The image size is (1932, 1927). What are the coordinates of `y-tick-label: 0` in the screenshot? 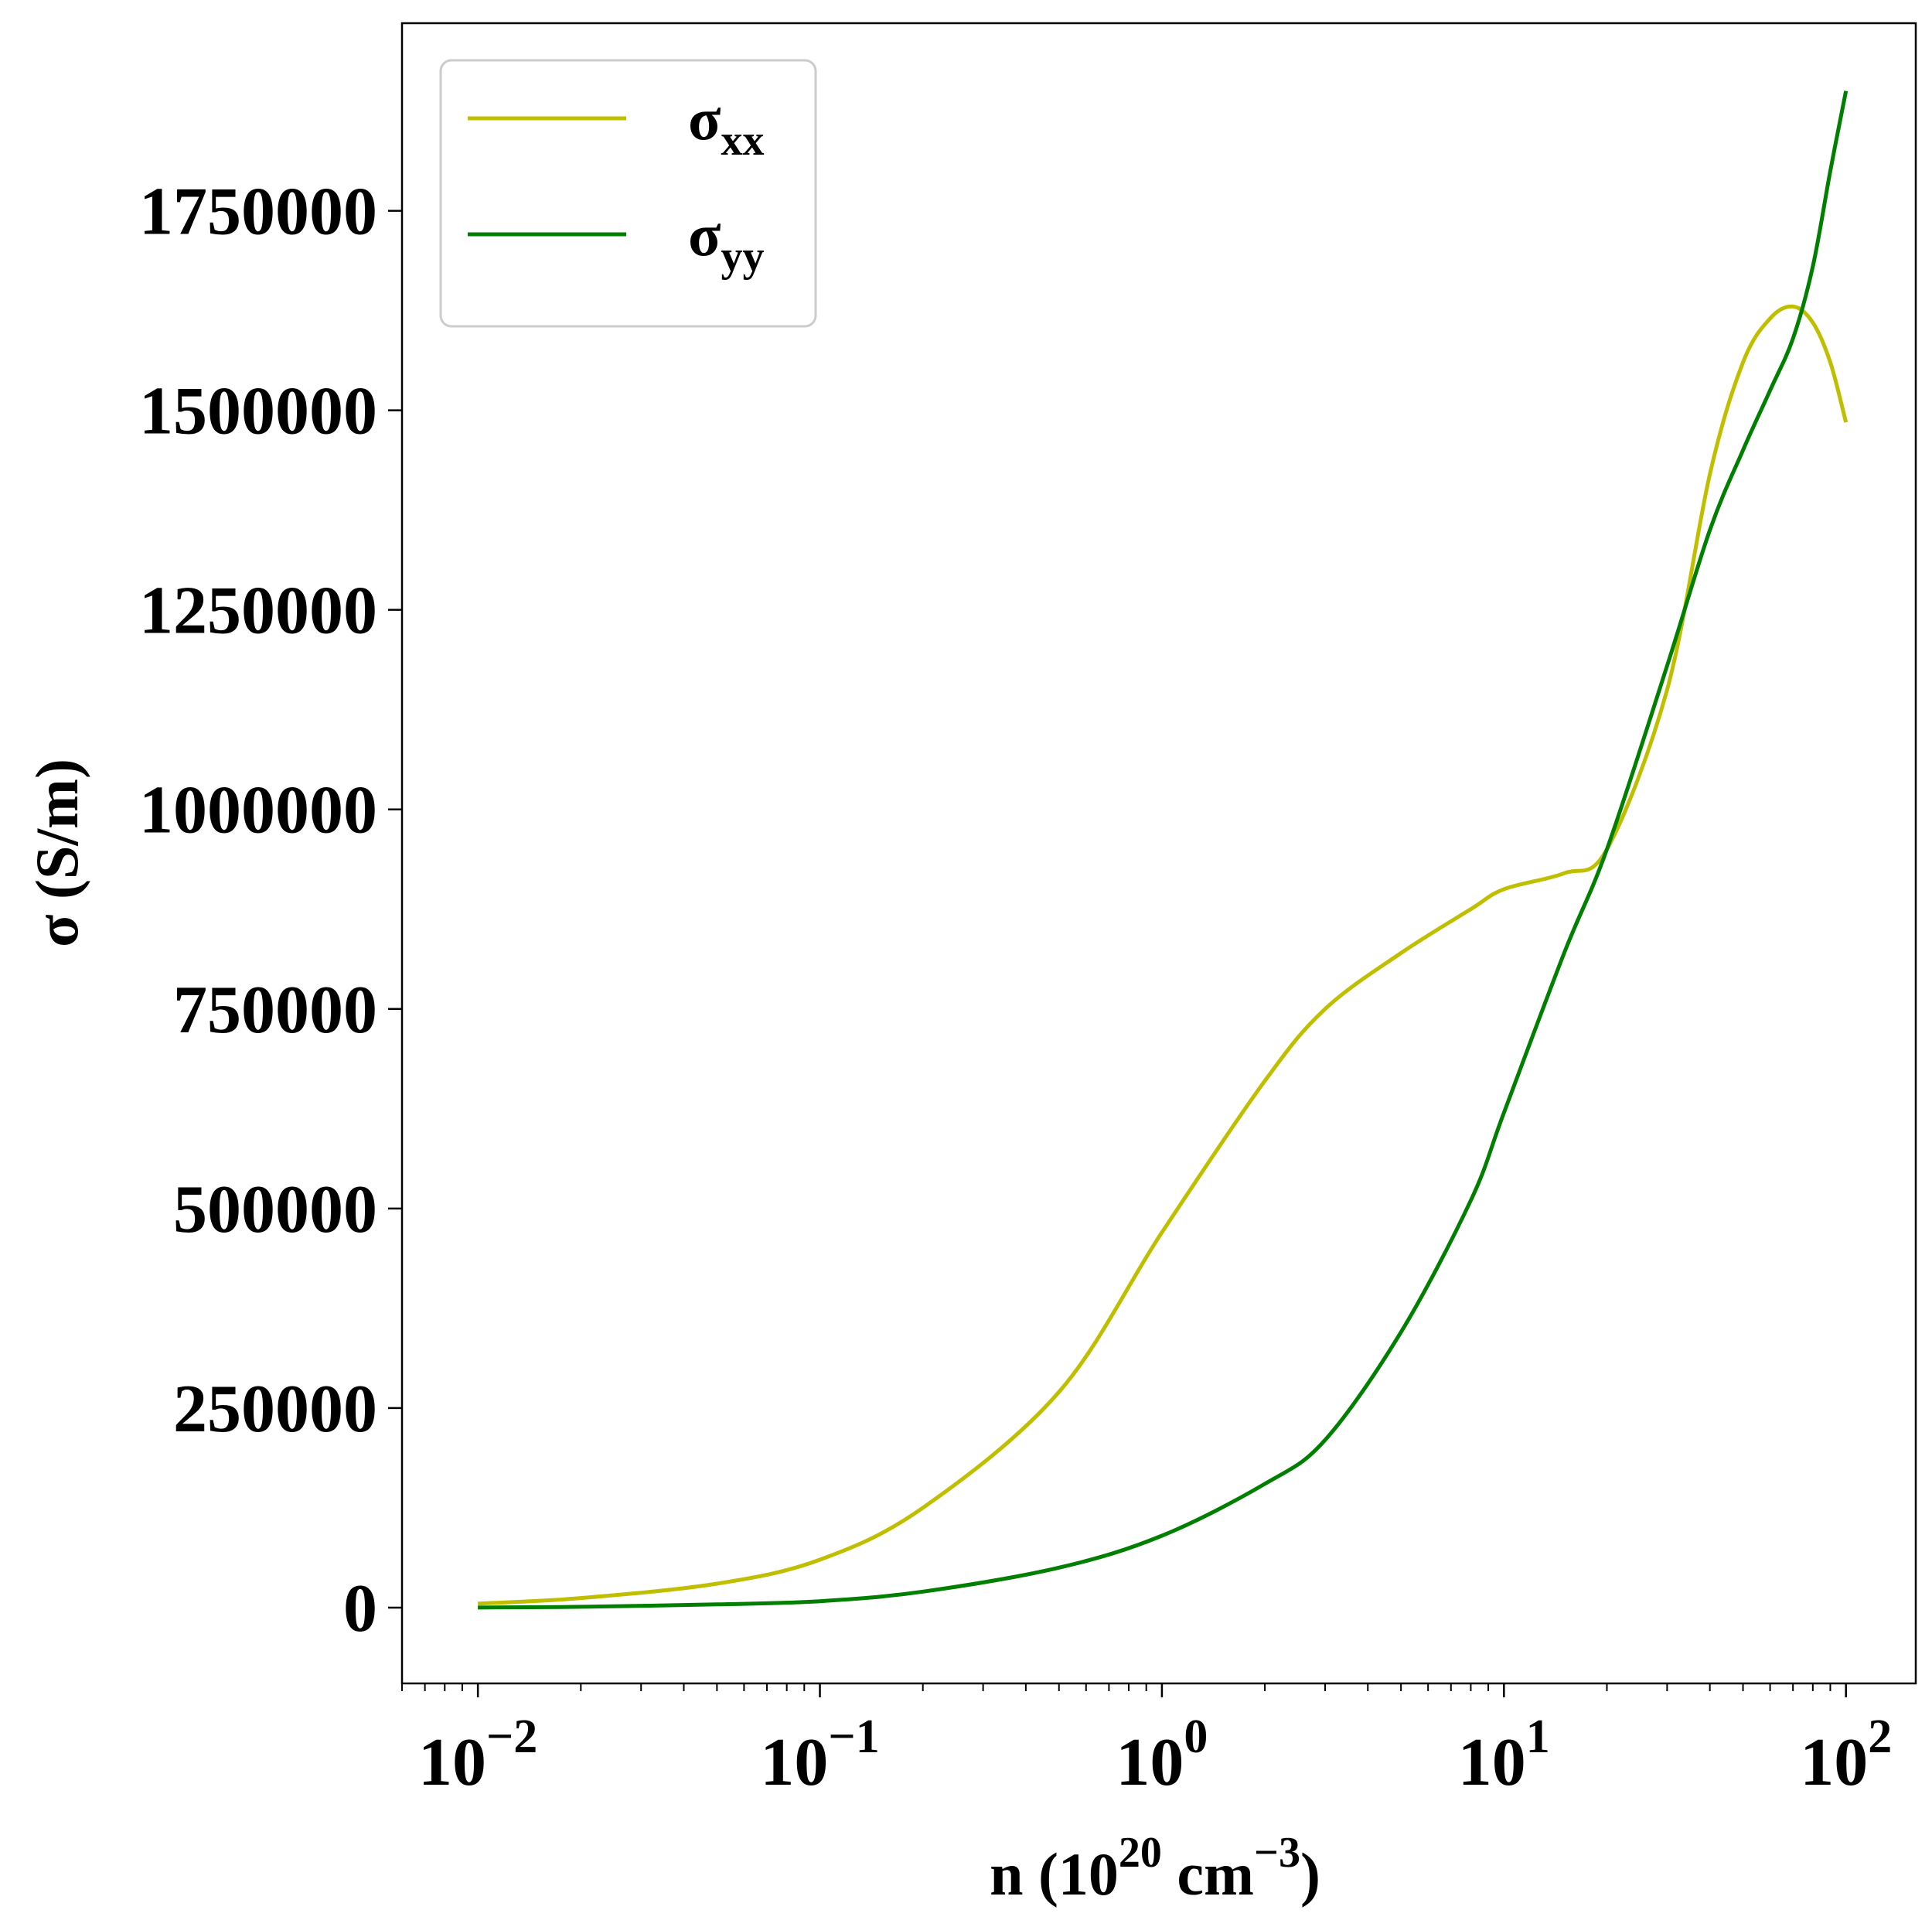 It's located at (360, 1608).